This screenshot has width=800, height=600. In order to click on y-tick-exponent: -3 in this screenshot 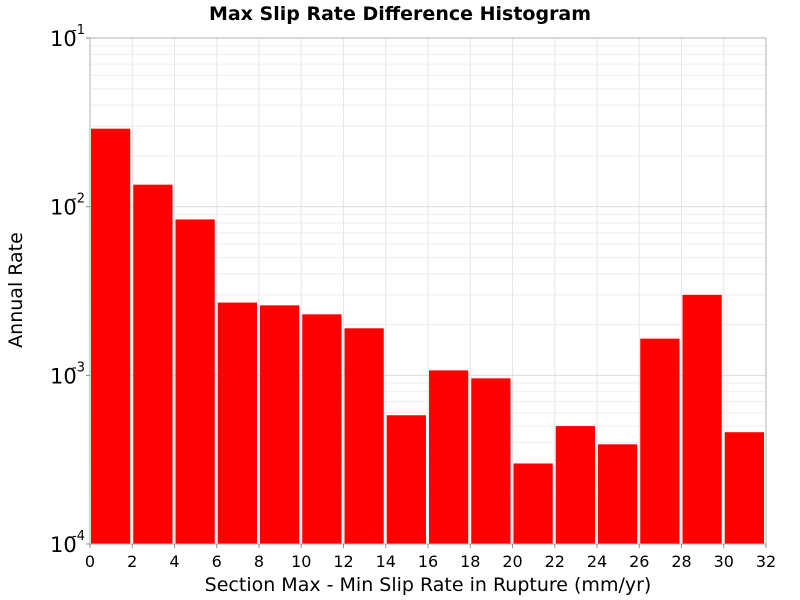, I will do `click(78, 367)`.